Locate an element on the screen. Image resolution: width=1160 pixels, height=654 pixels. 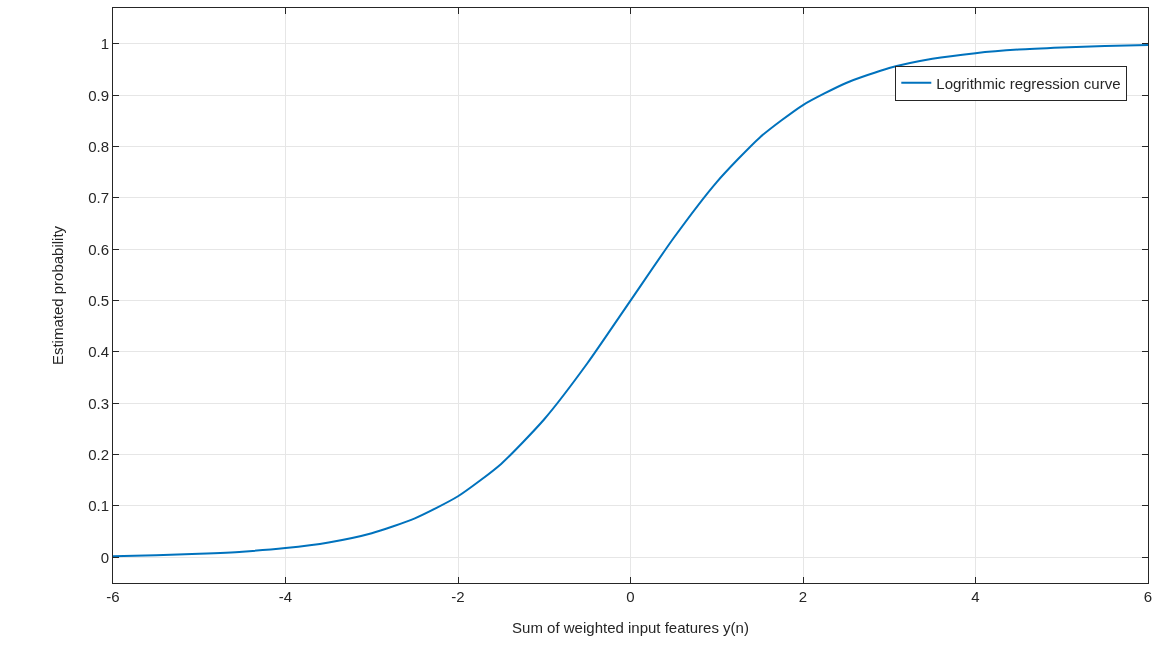
y-tick-label: 0.9 is located at coordinates (98, 95).